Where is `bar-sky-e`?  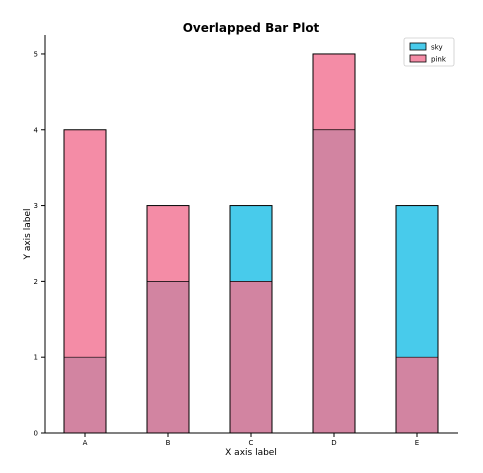
bar-sky-e is located at coordinates (417, 282).